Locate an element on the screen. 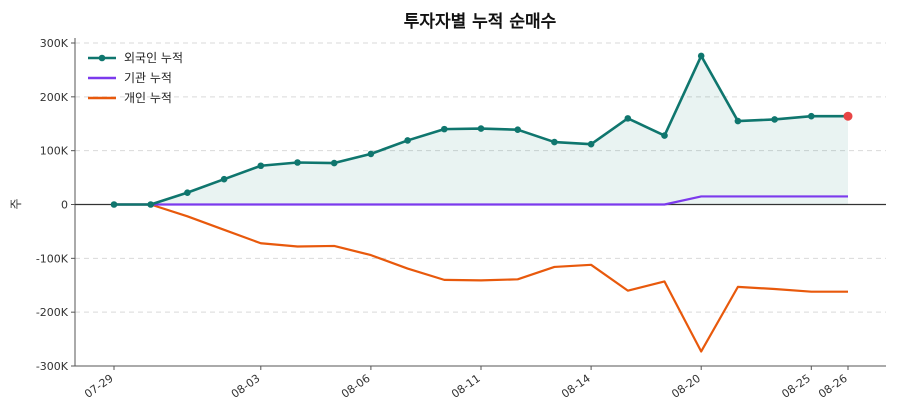 Image resolution: width=900 pixels, height=420 pixels. x-tick-label: 07-29 is located at coordinates (99, 386).